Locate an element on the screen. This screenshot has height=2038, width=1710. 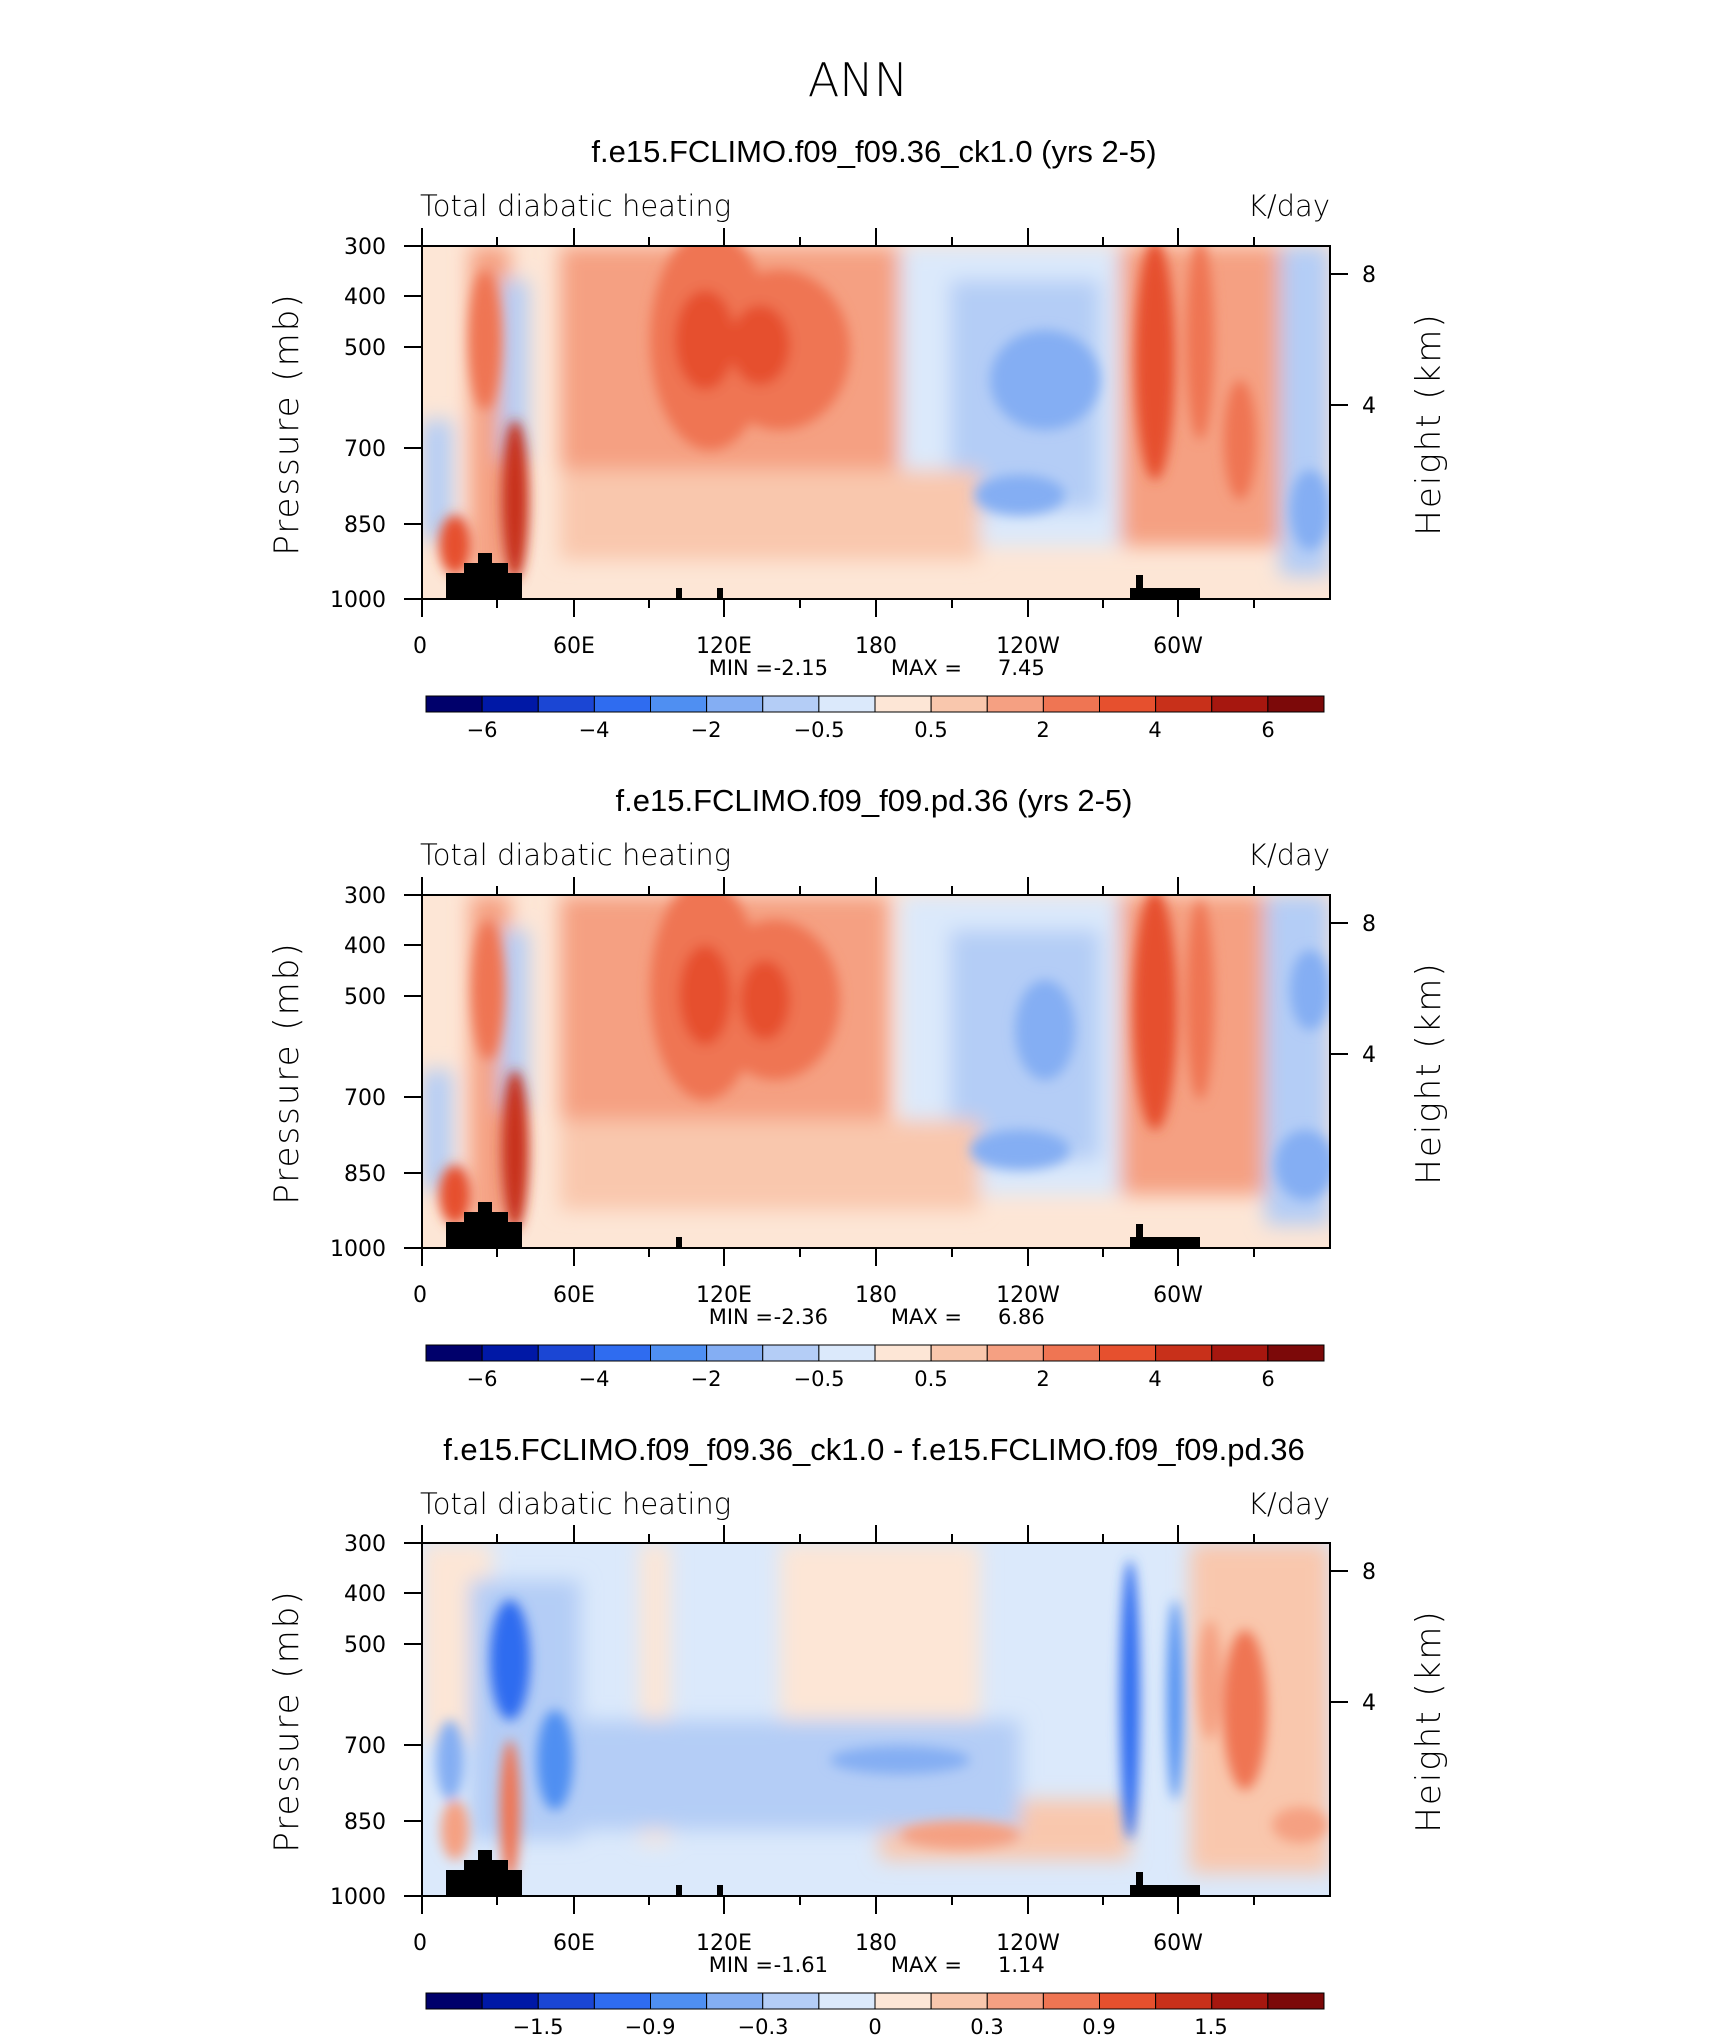
panel-2-axes: 300 400 500 700 850 1000 8 4 is located at coordinates (858, 1092).